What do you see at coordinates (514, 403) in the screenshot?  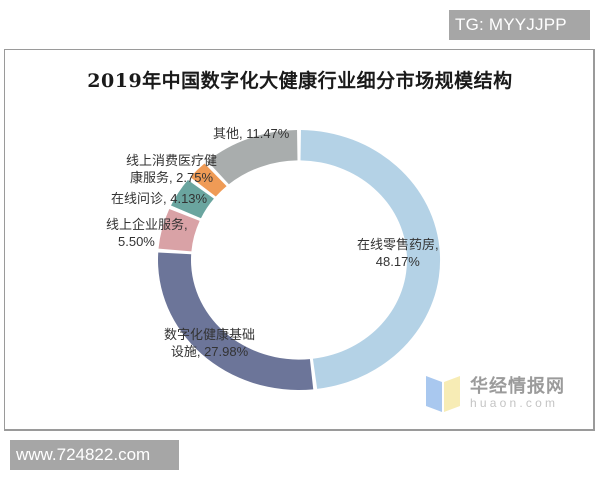 I see `logo-url: huaon.com` at bounding box center [514, 403].